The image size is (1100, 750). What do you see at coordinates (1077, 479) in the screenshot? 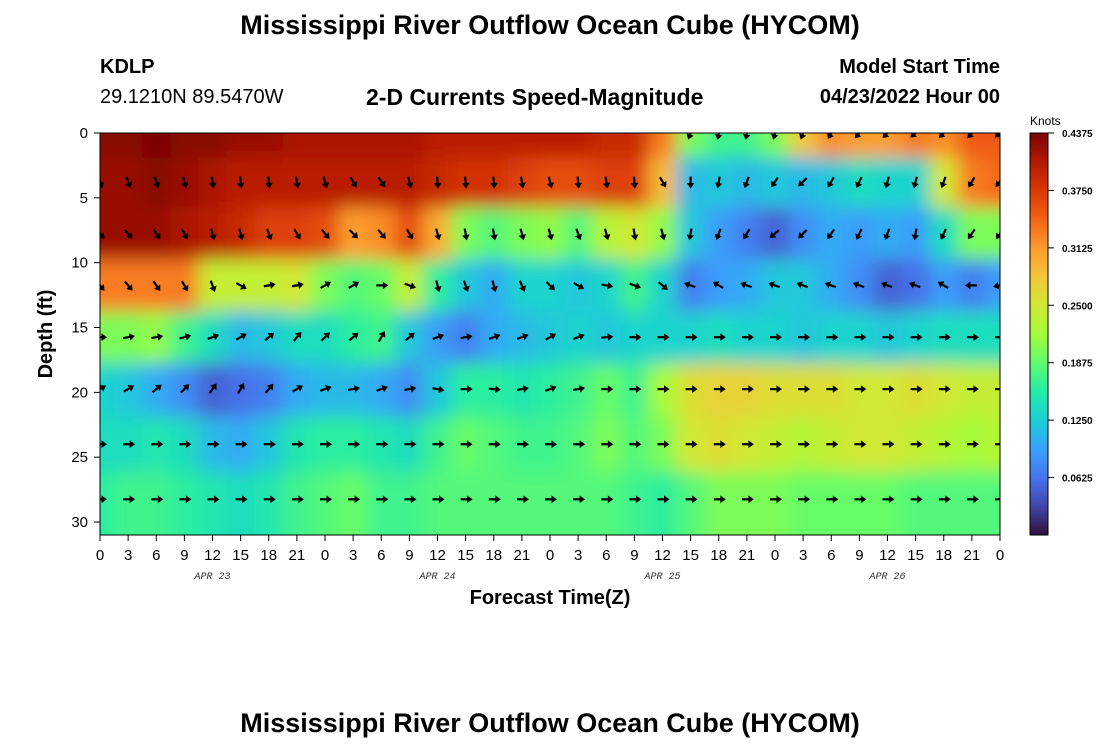
I see `colorbar-tick-label: 0.0625` at bounding box center [1077, 479].